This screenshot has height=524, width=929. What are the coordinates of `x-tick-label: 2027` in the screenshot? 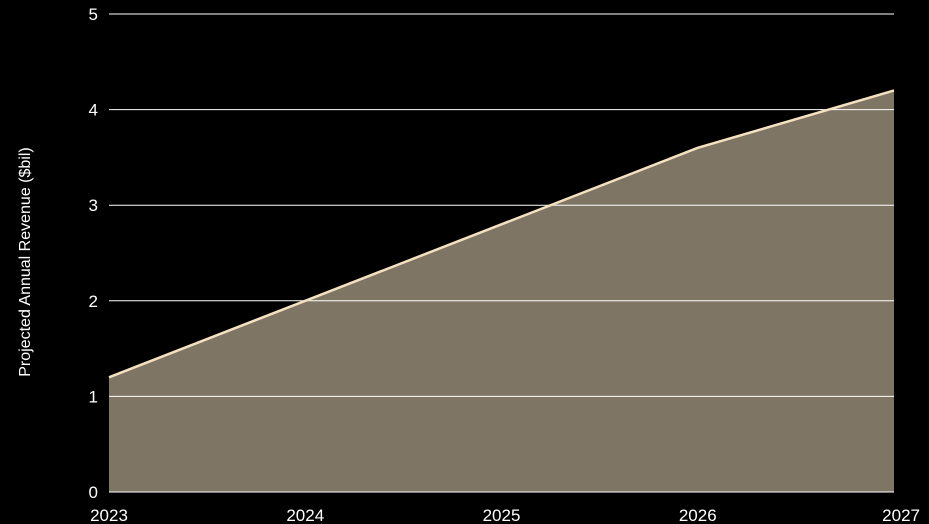 It's located at (901, 515).